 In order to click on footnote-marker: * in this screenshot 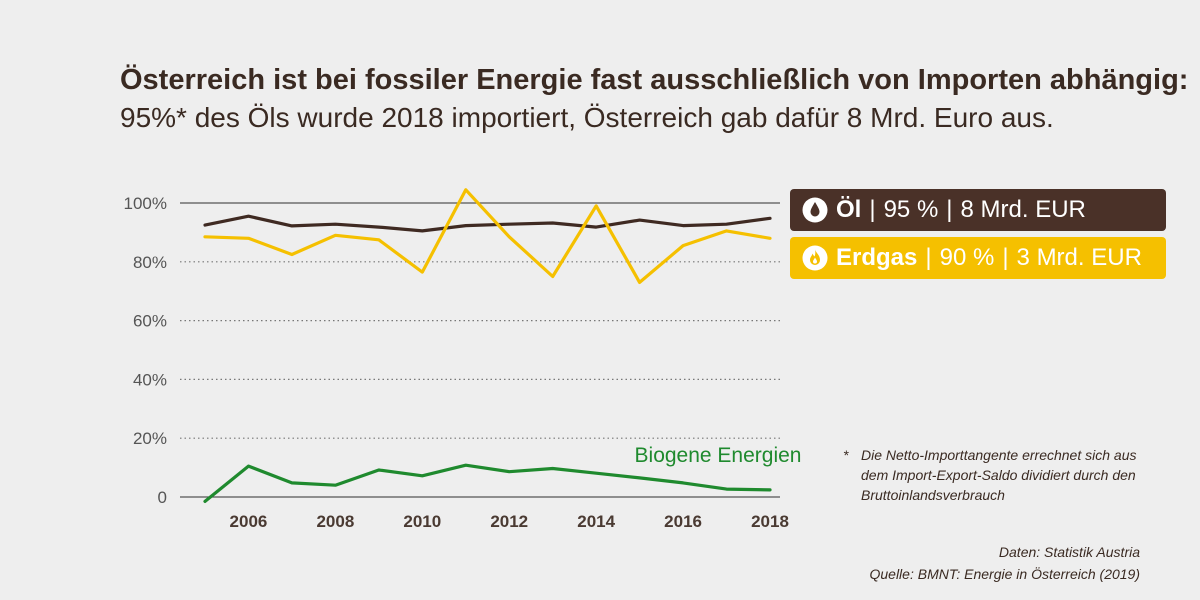, I will do `click(846, 455)`.